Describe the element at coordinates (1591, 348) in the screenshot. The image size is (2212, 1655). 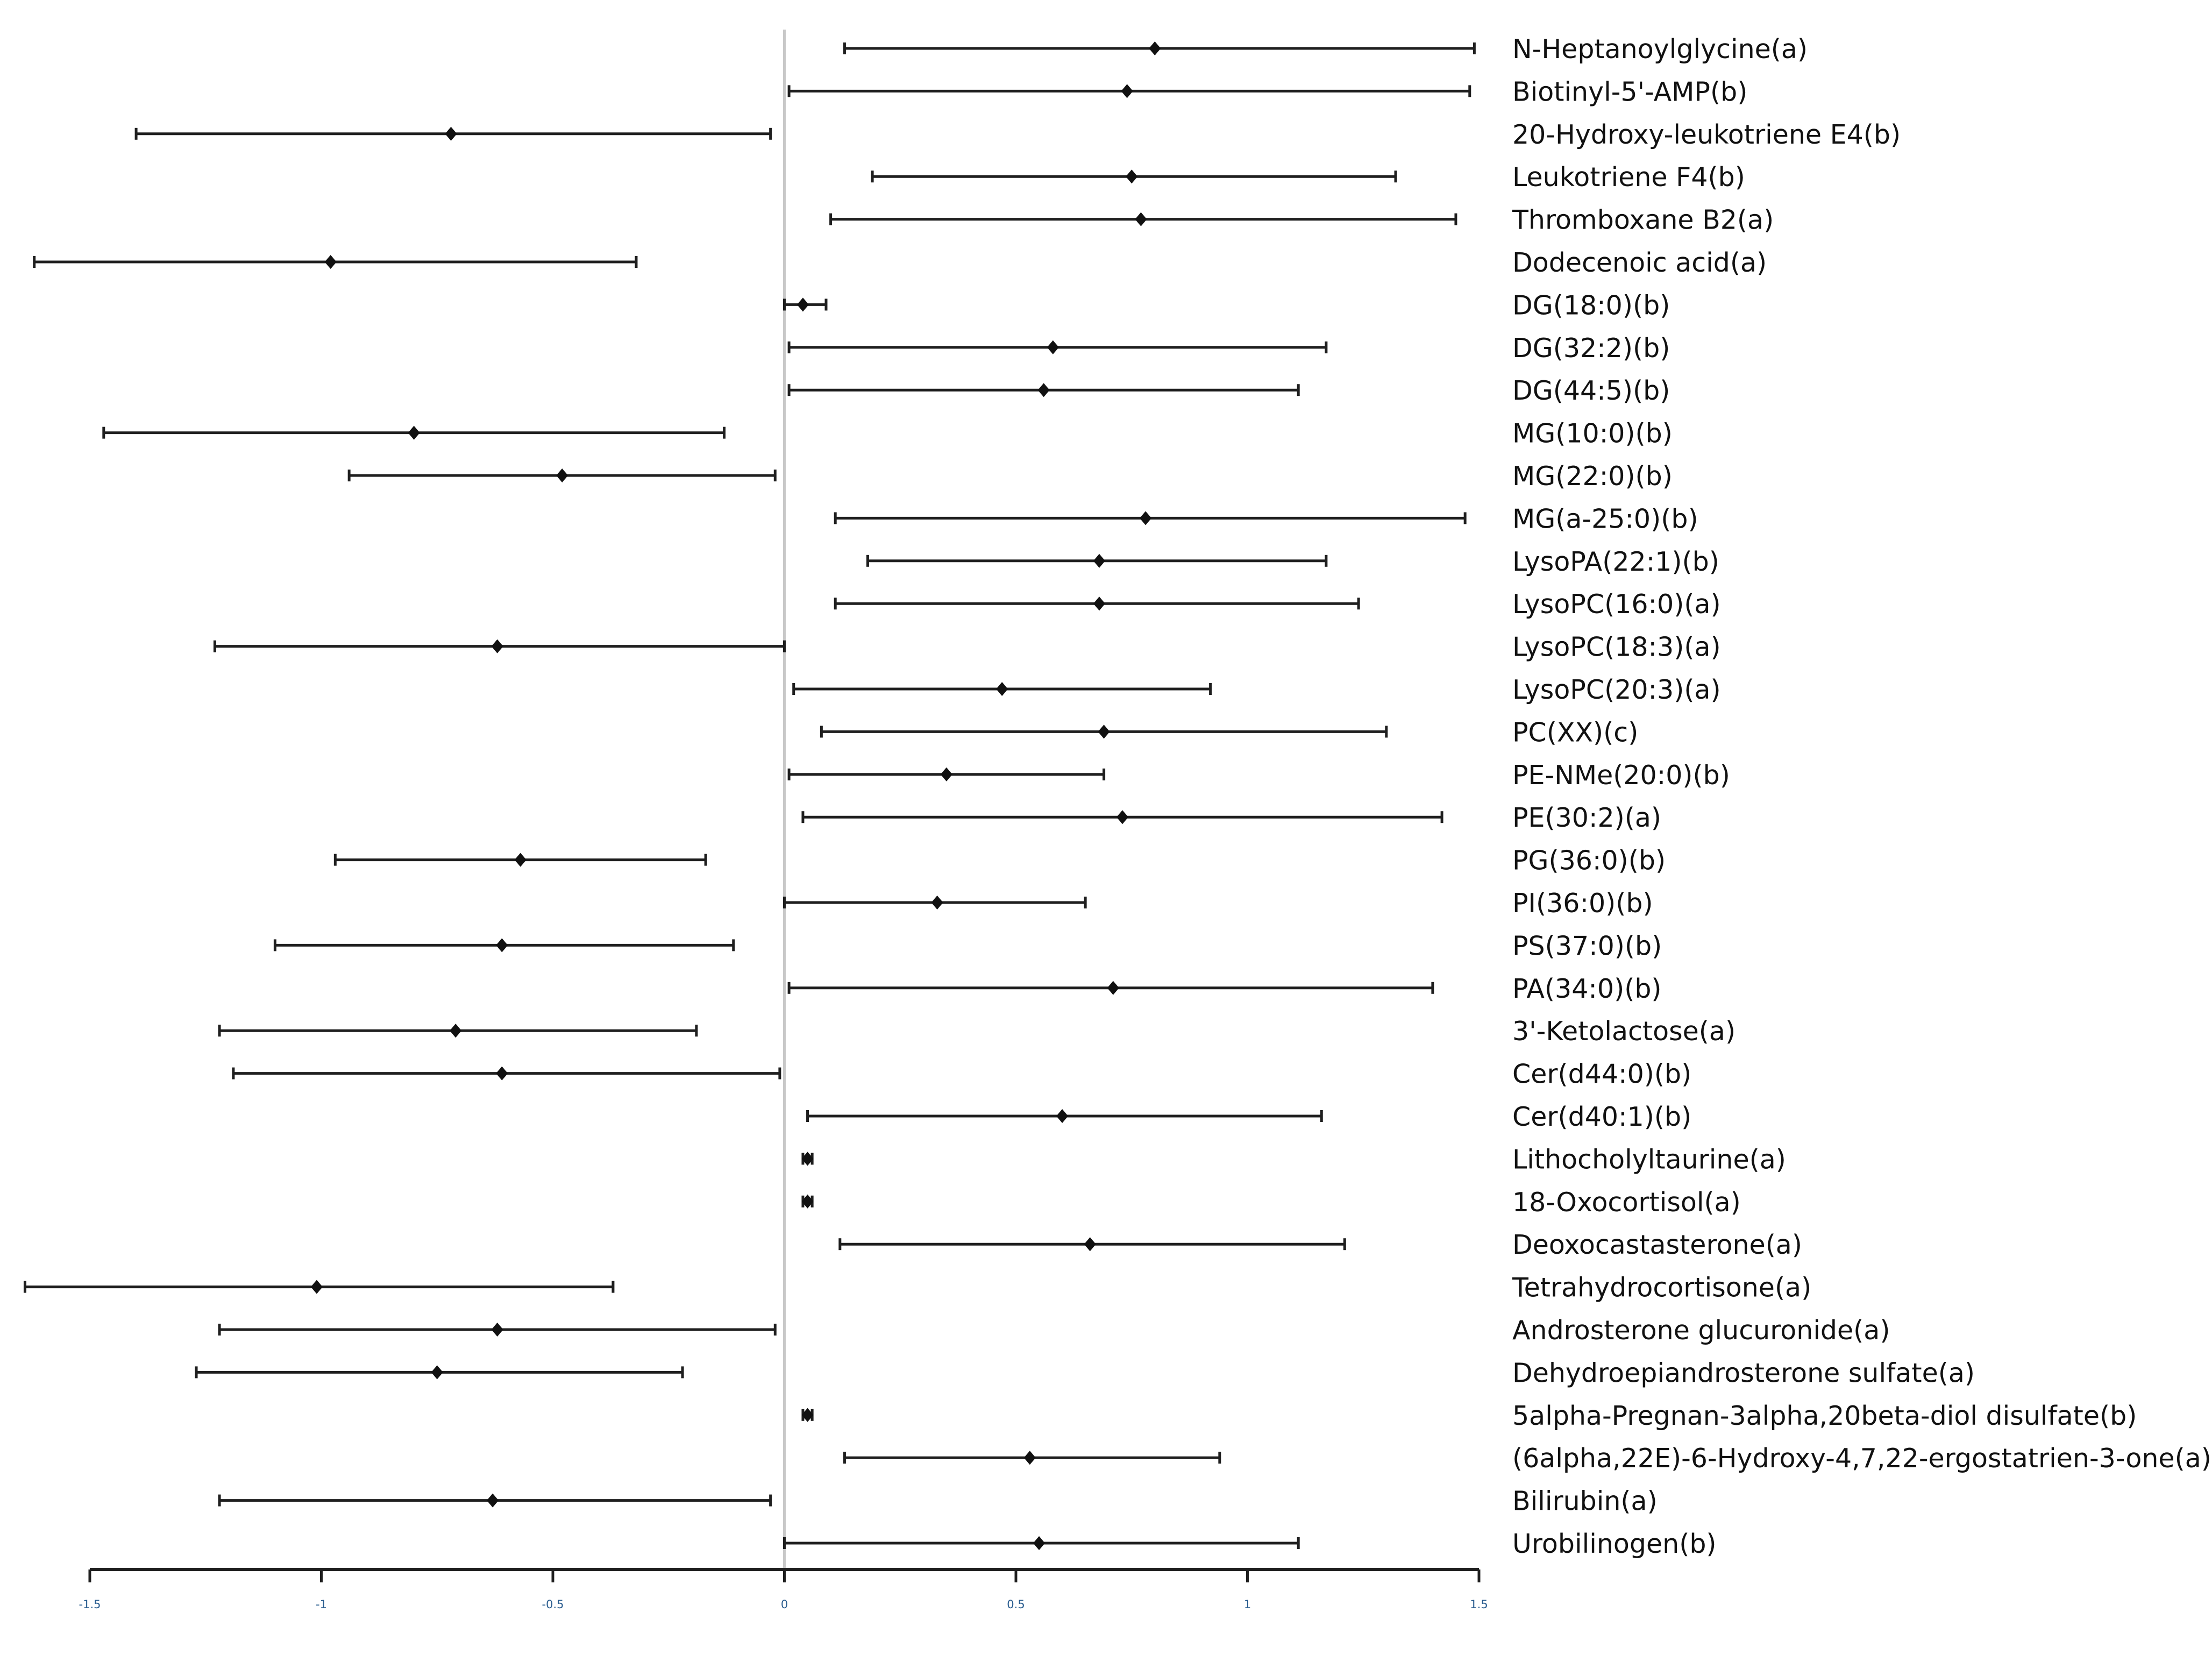
I see `row-label: DG(32:2)(b)` at that location.